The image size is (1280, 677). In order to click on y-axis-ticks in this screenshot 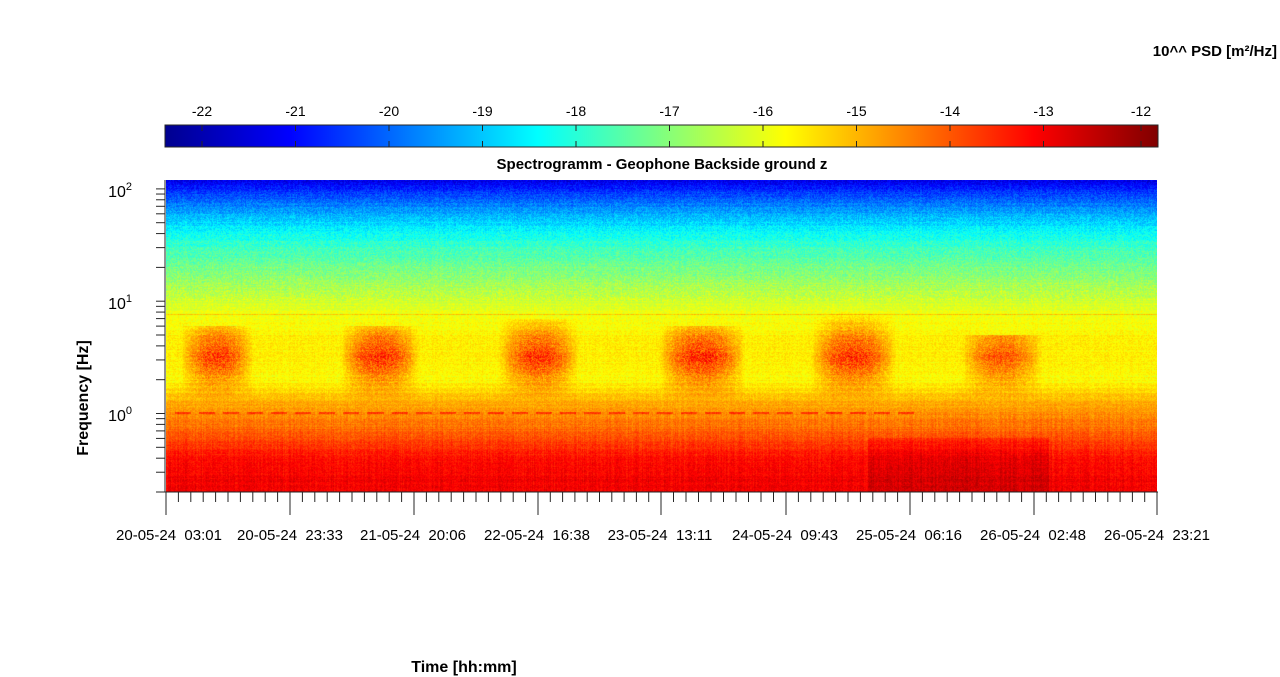, I will do `click(160, 340)`.